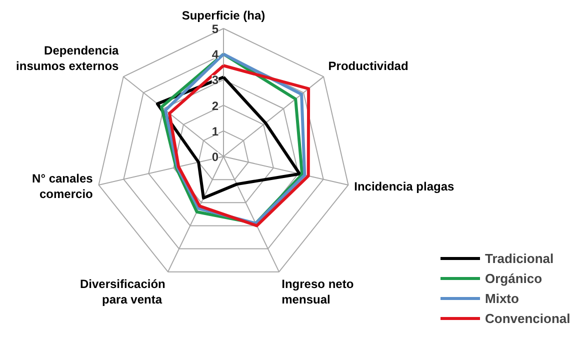  Describe the element at coordinates (527, 318) in the screenshot. I see `legend-label: Convencional` at that location.